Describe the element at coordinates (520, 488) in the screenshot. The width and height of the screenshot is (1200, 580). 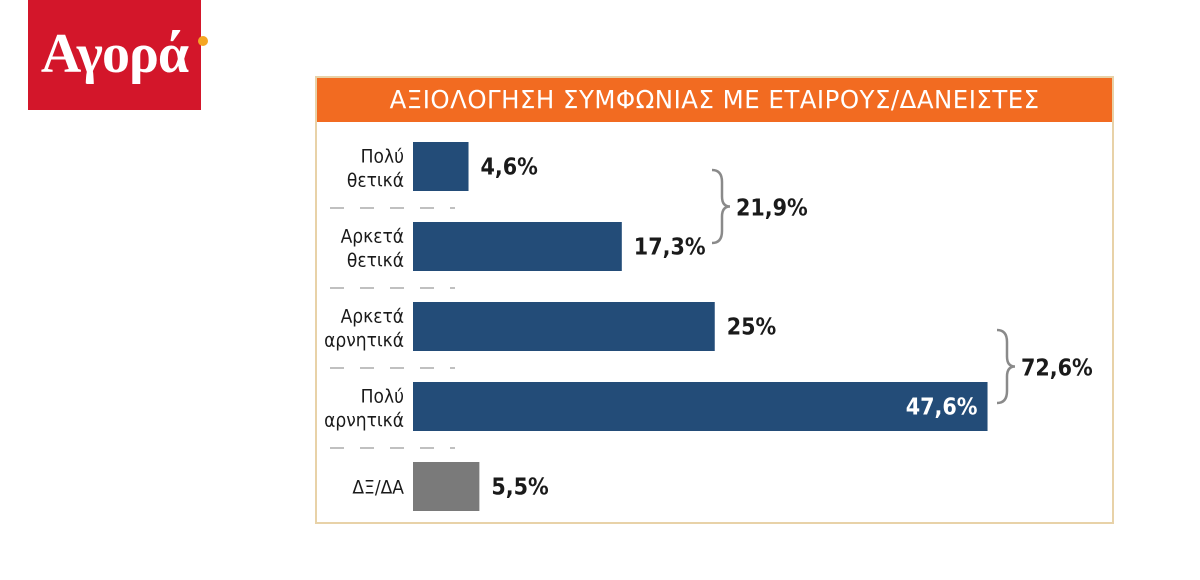
I see `value-label-4: 5,5%` at that location.